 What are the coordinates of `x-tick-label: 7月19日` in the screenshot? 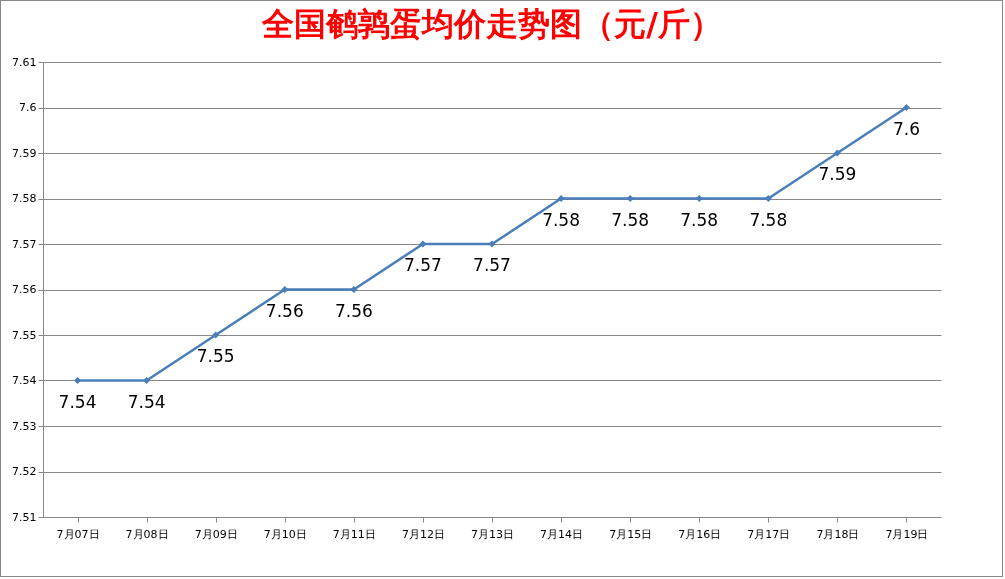 It's located at (907, 534).